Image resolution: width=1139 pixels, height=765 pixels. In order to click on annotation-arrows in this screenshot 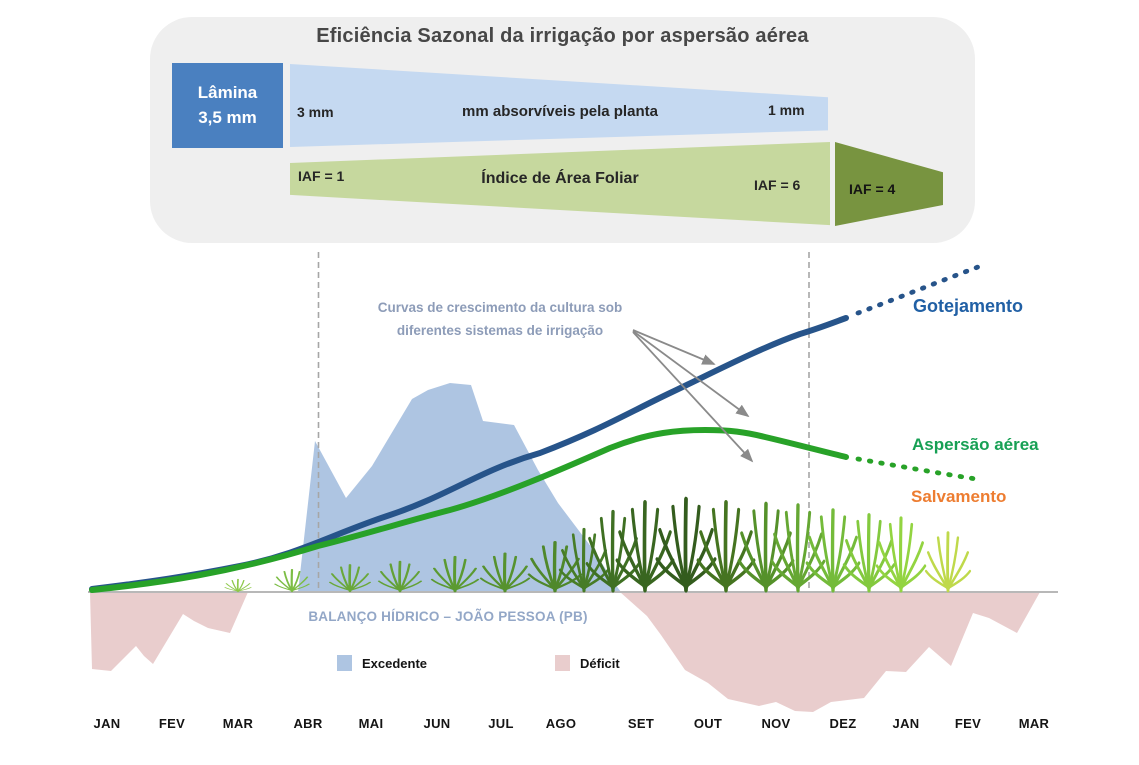, I will do `click(693, 396)`.